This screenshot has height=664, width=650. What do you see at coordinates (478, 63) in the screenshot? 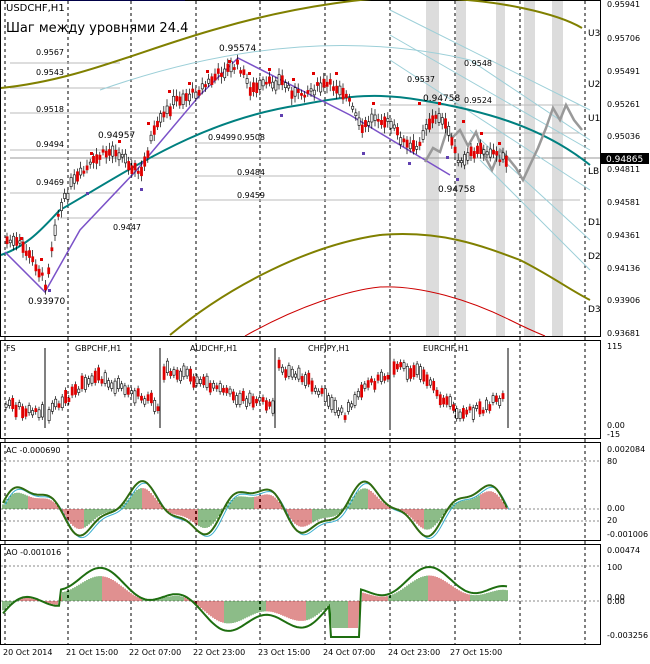
I see `annotation-label: 0.9548` at bounding box center [478, 63].